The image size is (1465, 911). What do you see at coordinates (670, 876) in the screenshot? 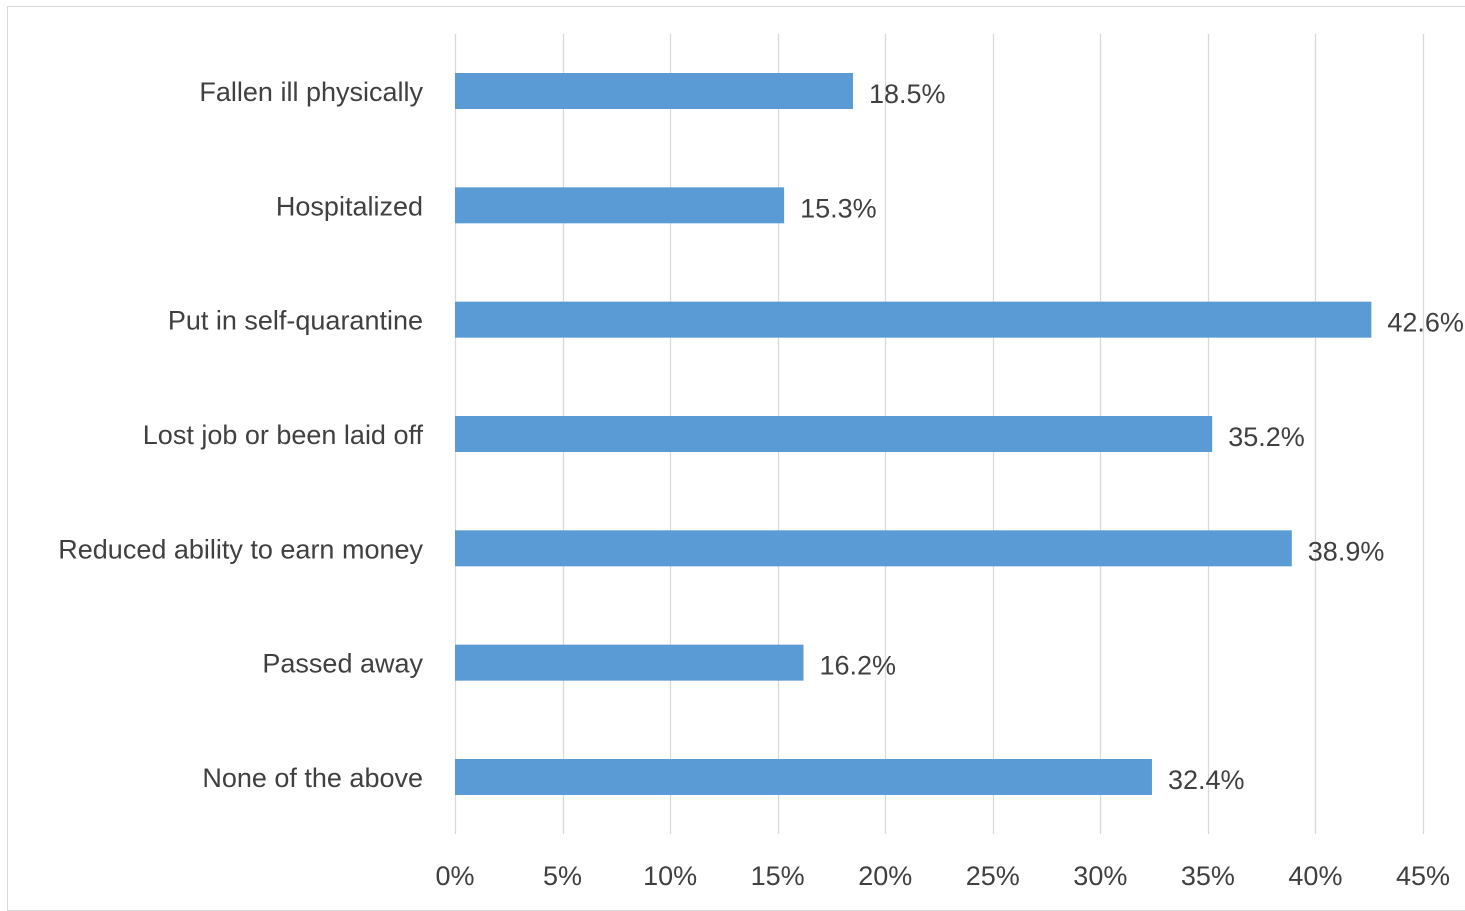
I see `x-tick-label: 10%` at bounding box center [670, 876].